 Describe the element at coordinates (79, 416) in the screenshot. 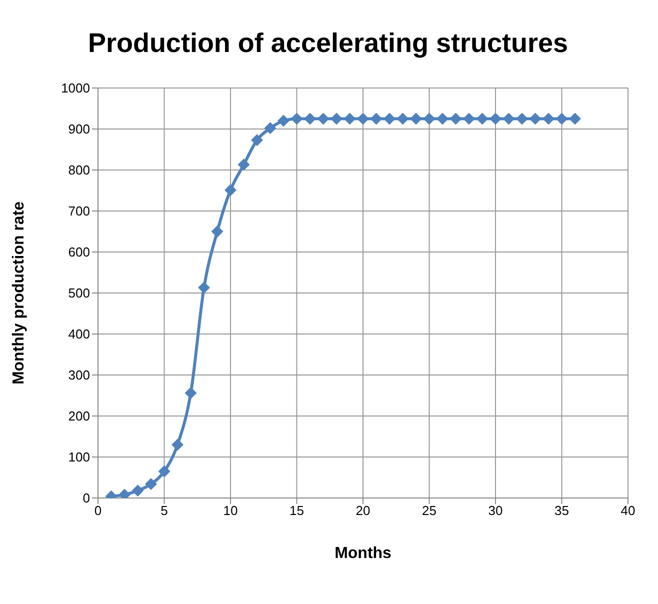

I see `y-tick-label: 200` at that location.